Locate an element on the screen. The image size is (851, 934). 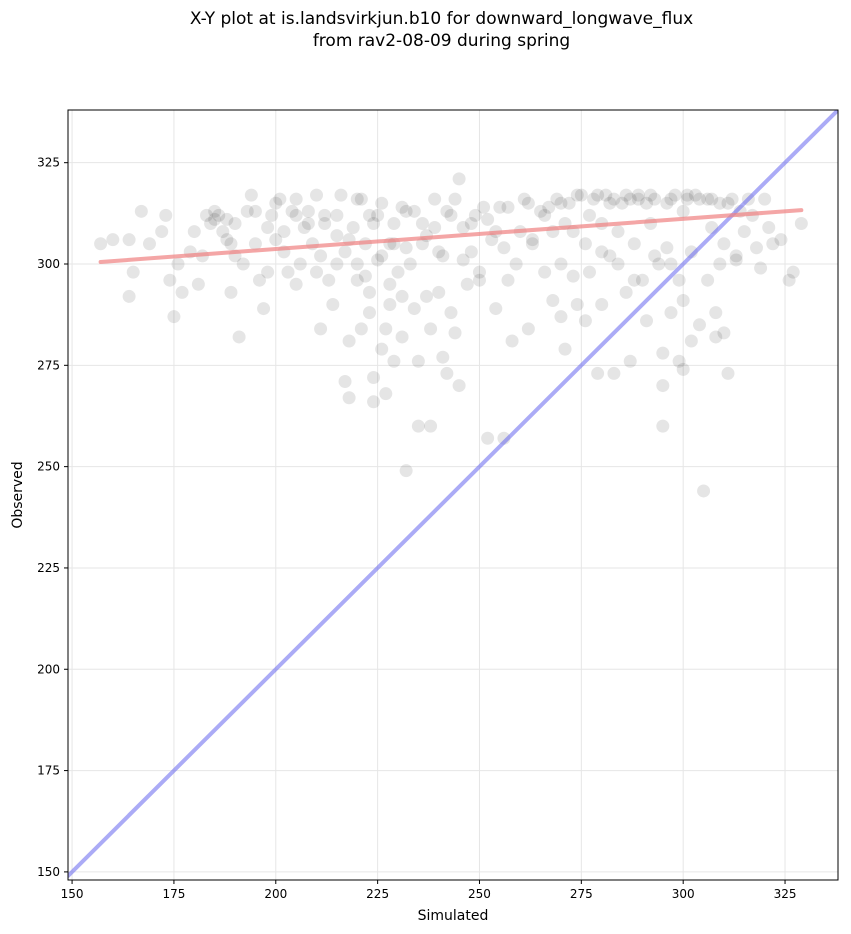
x-tick-label: 275 is located at coordinates (581, 894).